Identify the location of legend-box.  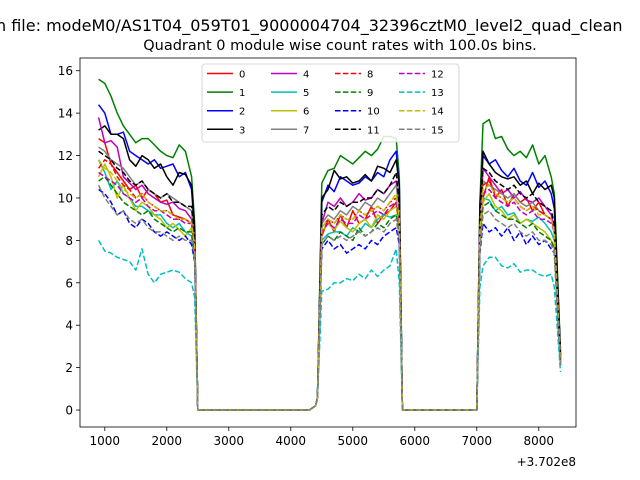
(330, 103).